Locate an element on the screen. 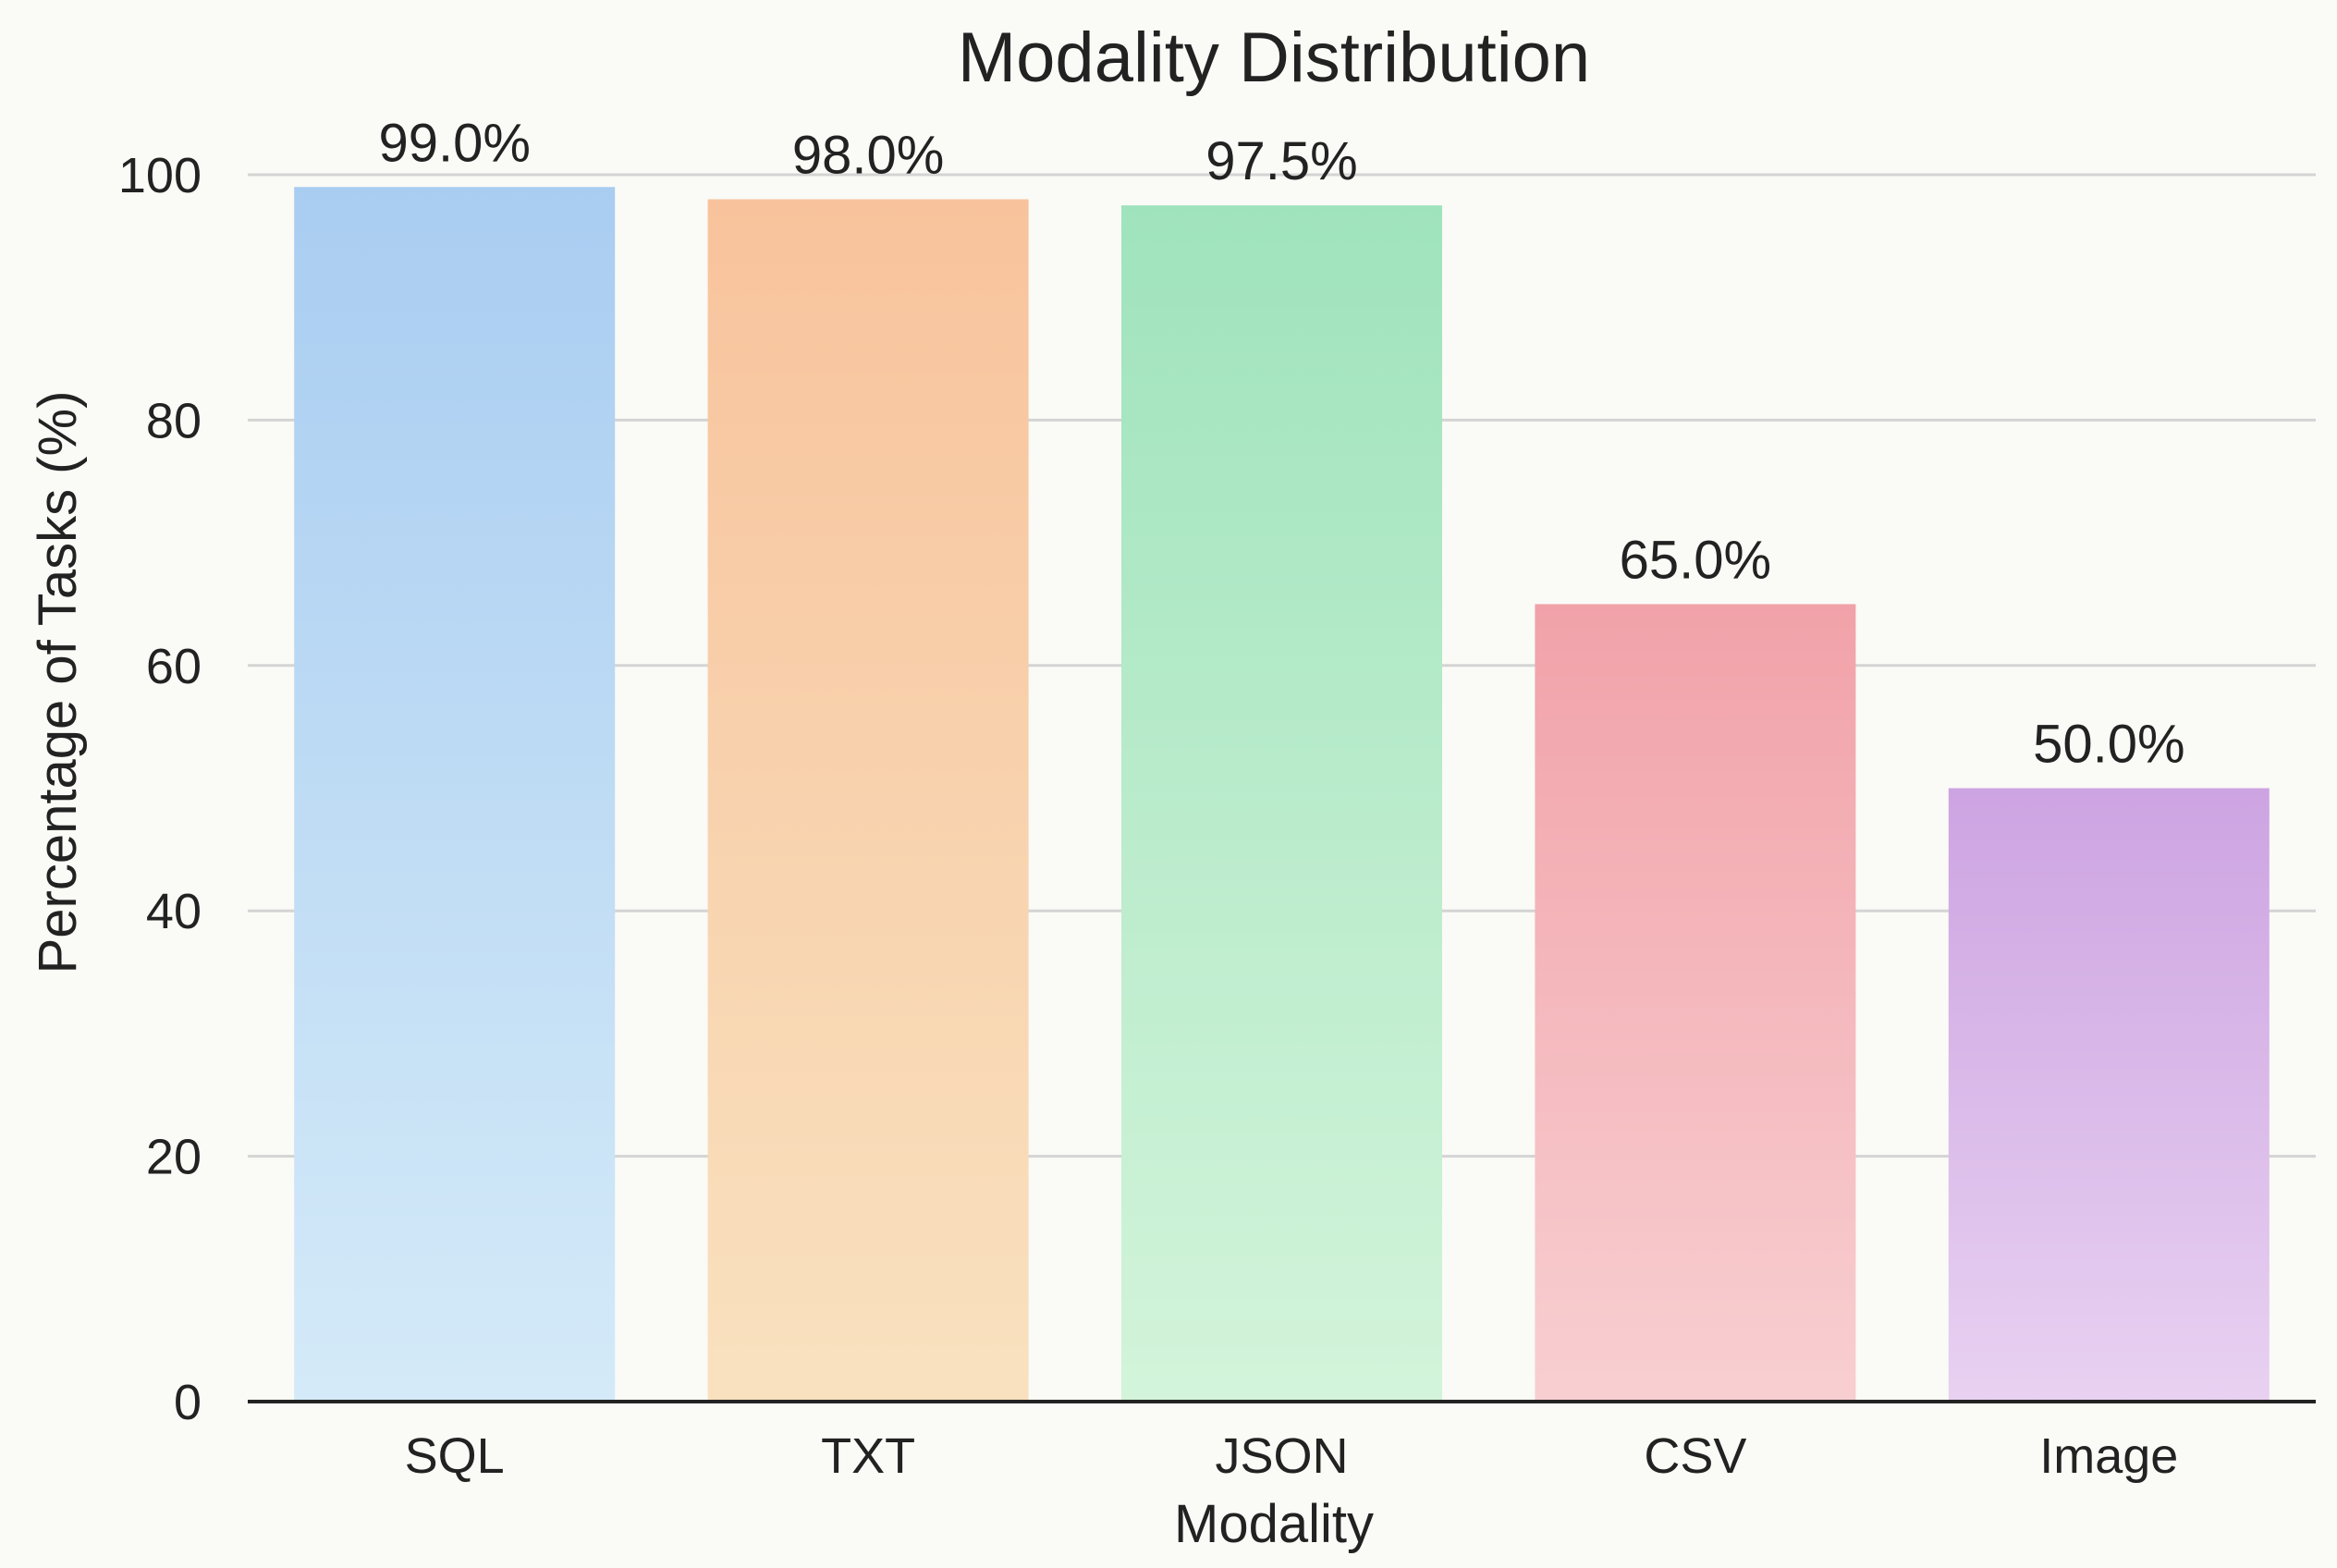  x-tick-label-json: JSON is located at coordinates (1281, 1456).